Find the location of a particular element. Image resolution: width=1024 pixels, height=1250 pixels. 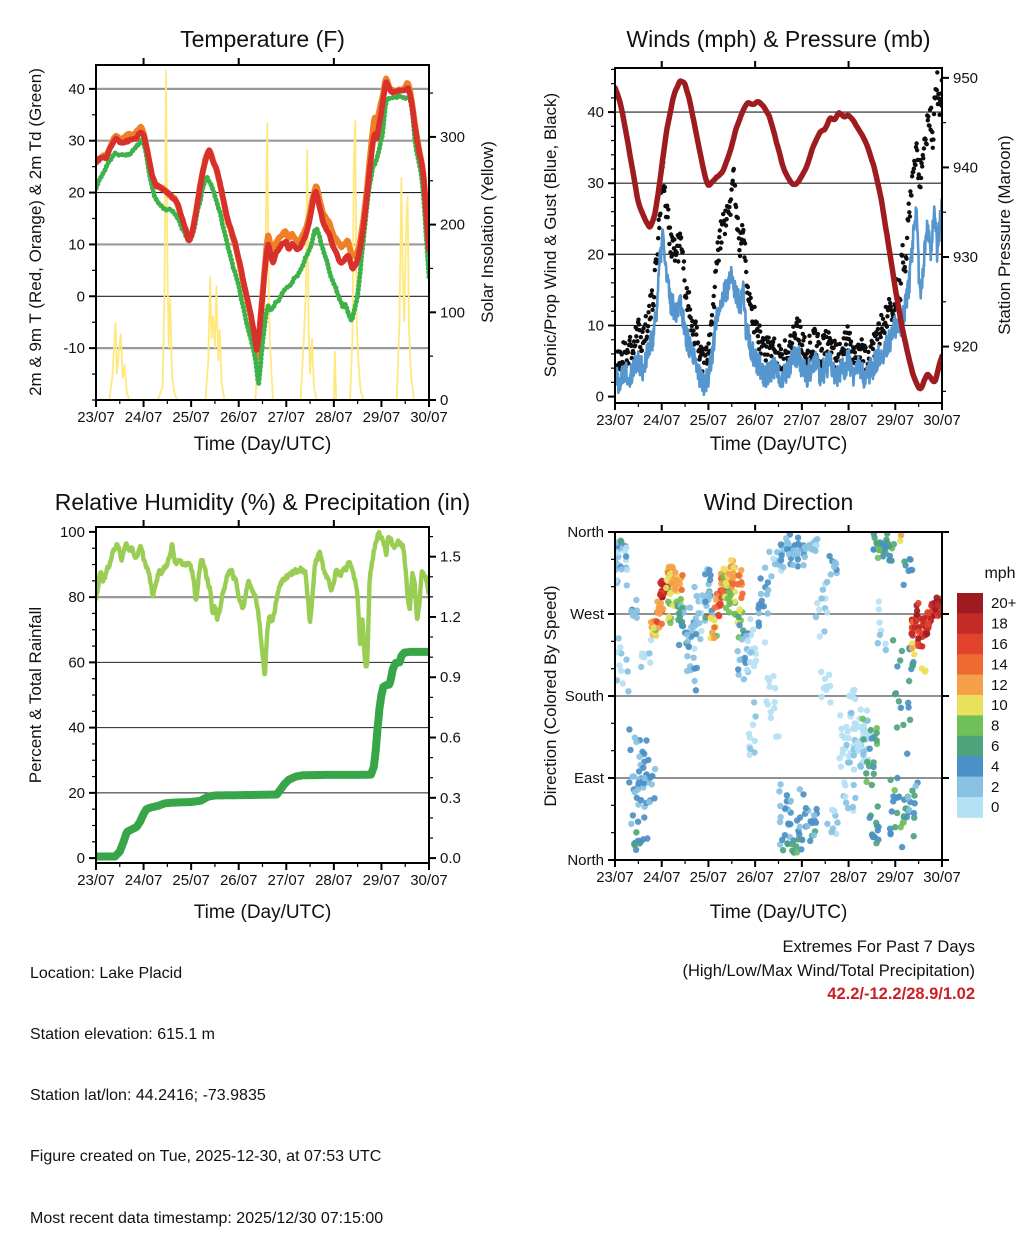

colorbar-label: 4 is located at coordinates (995, 766).